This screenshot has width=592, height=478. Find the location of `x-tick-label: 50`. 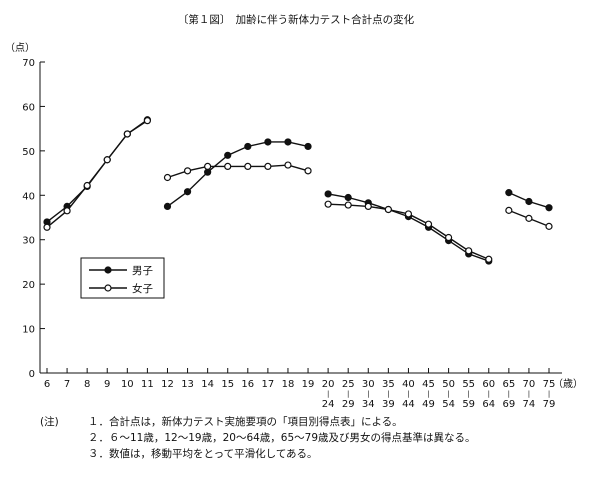

x-tick-label: 50 is located at coordinates (448, 384).